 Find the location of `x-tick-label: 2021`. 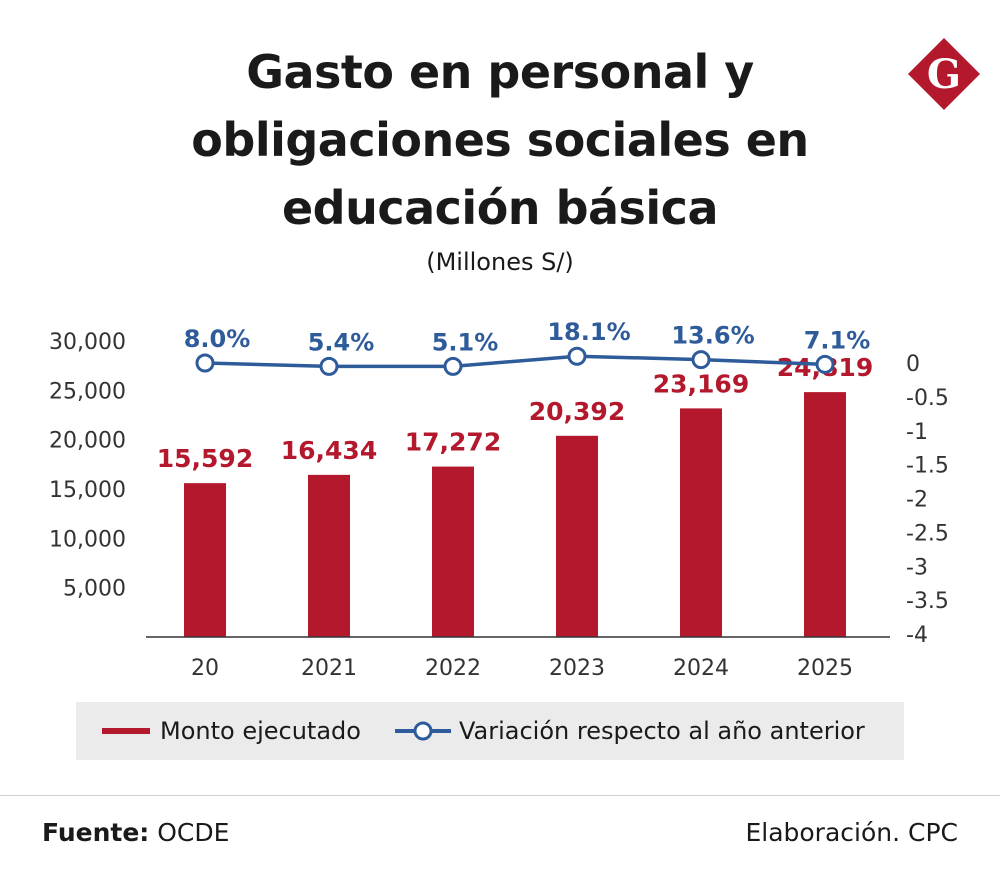

x-tick-label: 2021 is located at coordinates (329, 668).